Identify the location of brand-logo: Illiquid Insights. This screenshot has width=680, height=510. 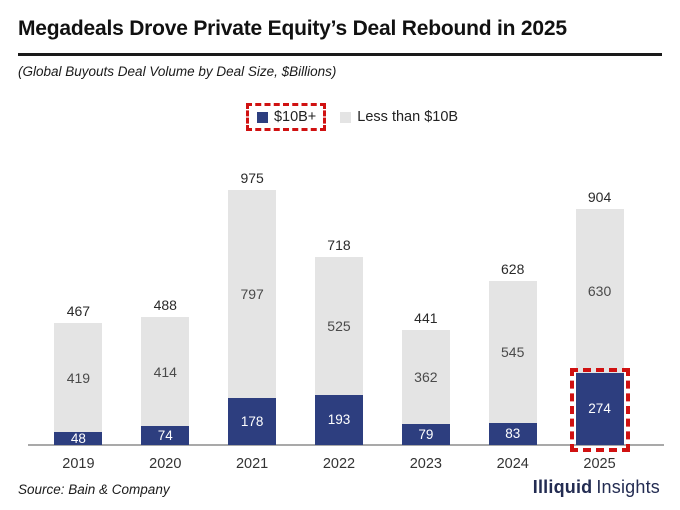
(596, 487).